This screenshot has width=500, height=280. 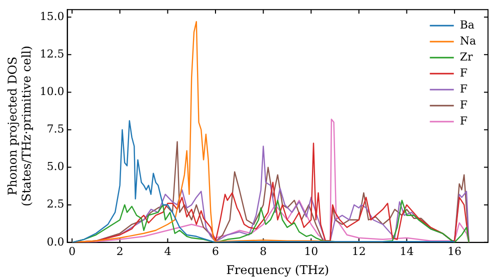 I want to click on y-tick-label: 10.0, so click(x=52, y=91).